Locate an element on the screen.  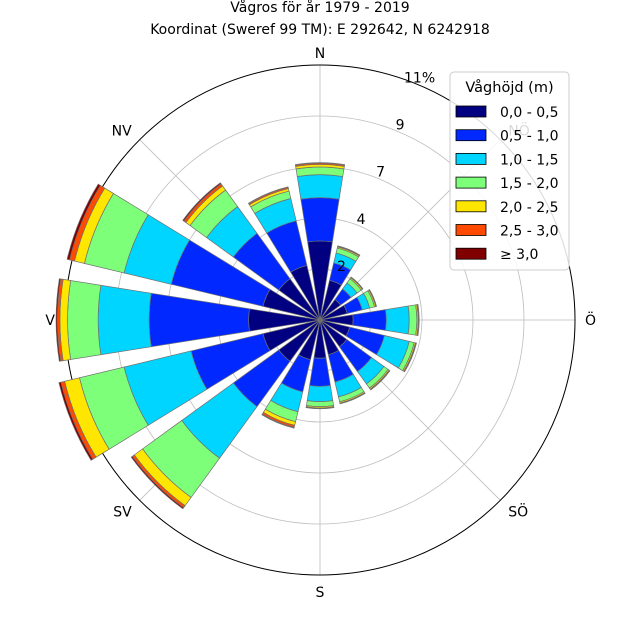
wedge-Ö-bin-1 is located at coordinates (369, 320).